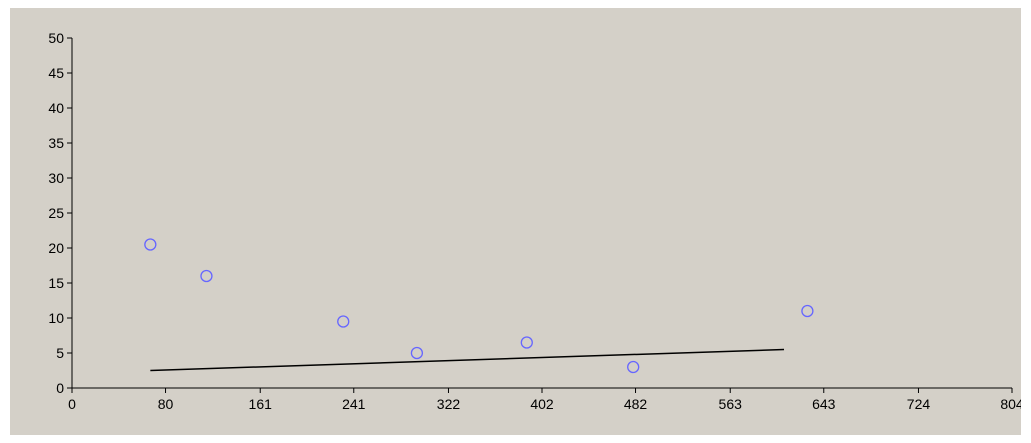 This screenshot has width=1031, height=443. Describe the element at coordinates (56, 38) in the screenshot. I see `y-tick-label: 50` at that location.